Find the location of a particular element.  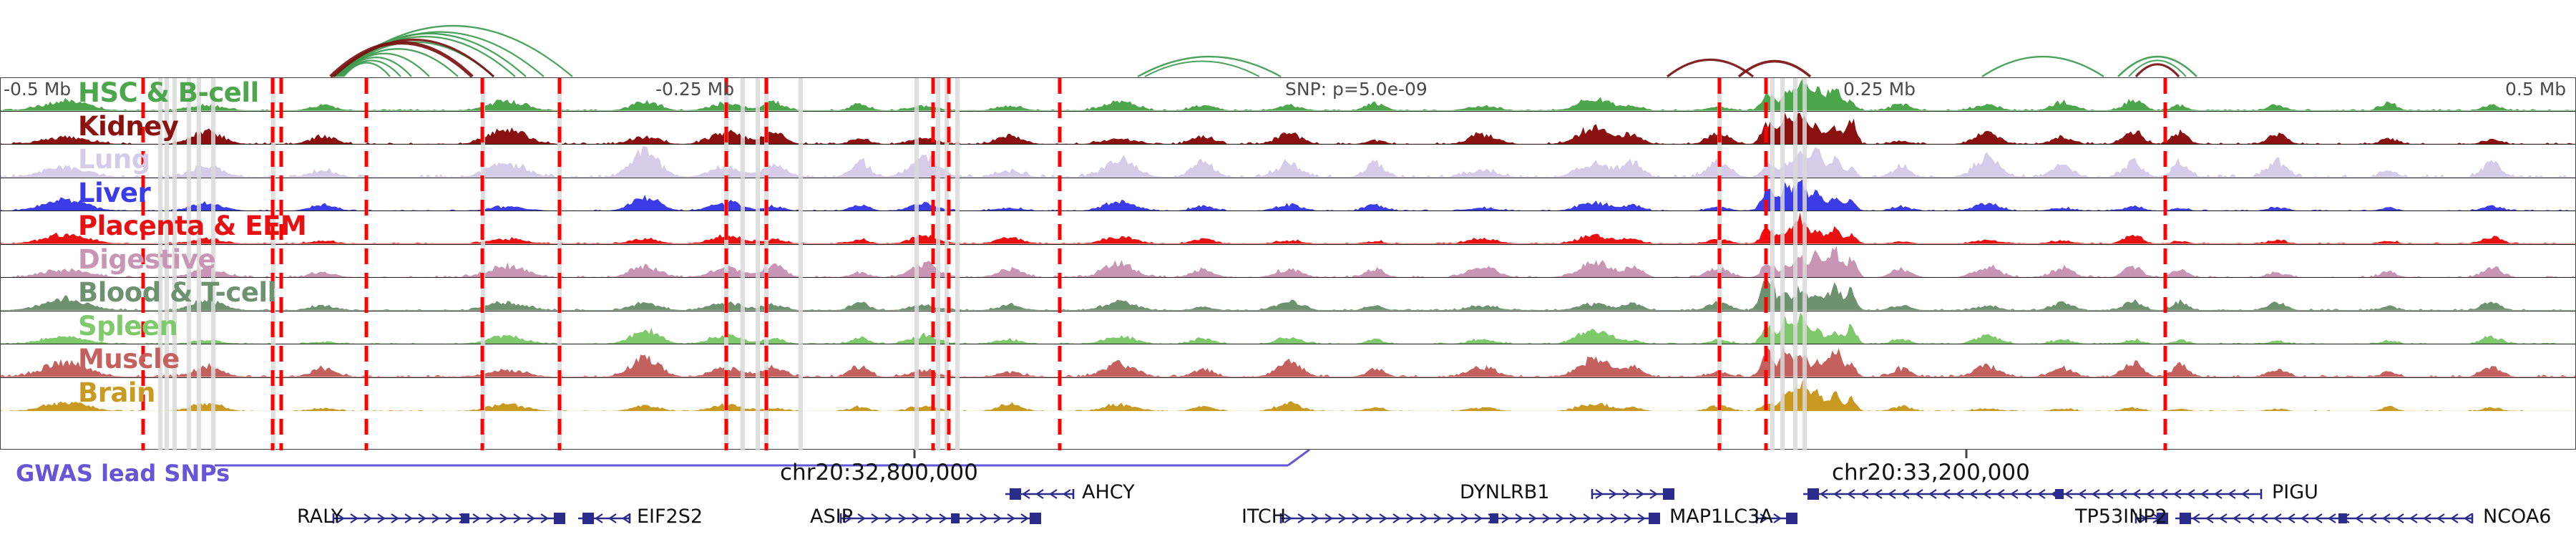

gene-label-ncoa6: NCOA6 is located at coordinates (2517, 516).